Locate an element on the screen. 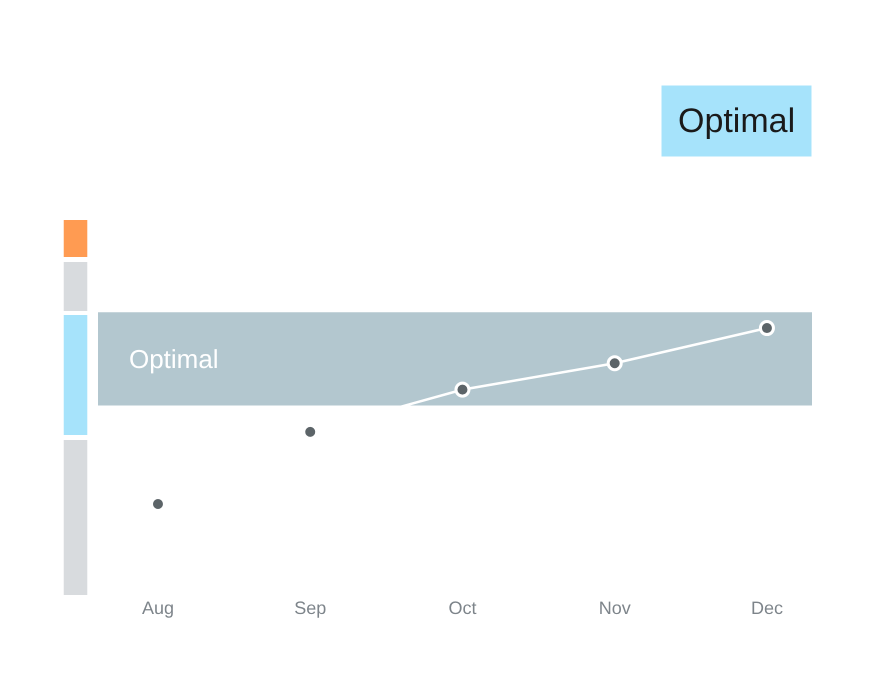 Image resolution: width=876 pixels, height=679 pixels. x-tick-label: Dec is located at coordinates (766, 608).